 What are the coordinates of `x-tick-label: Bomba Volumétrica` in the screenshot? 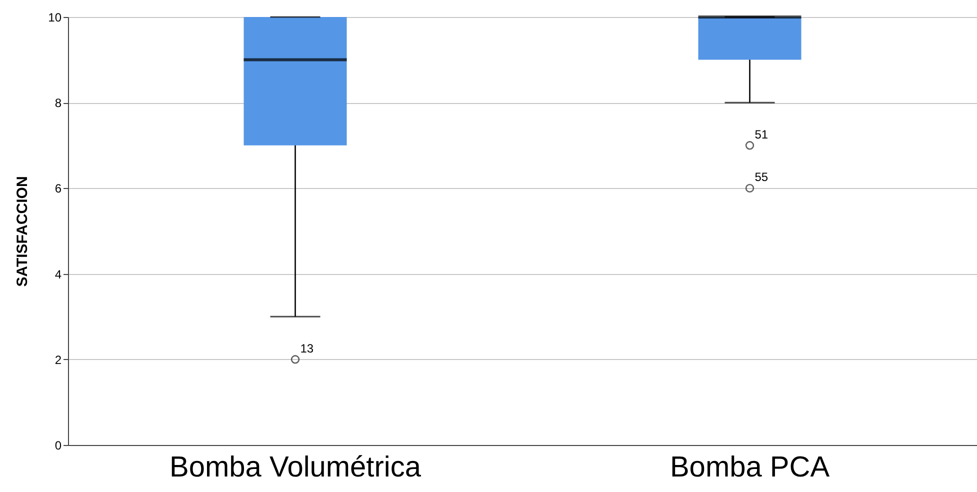 It's located at (296, 468).